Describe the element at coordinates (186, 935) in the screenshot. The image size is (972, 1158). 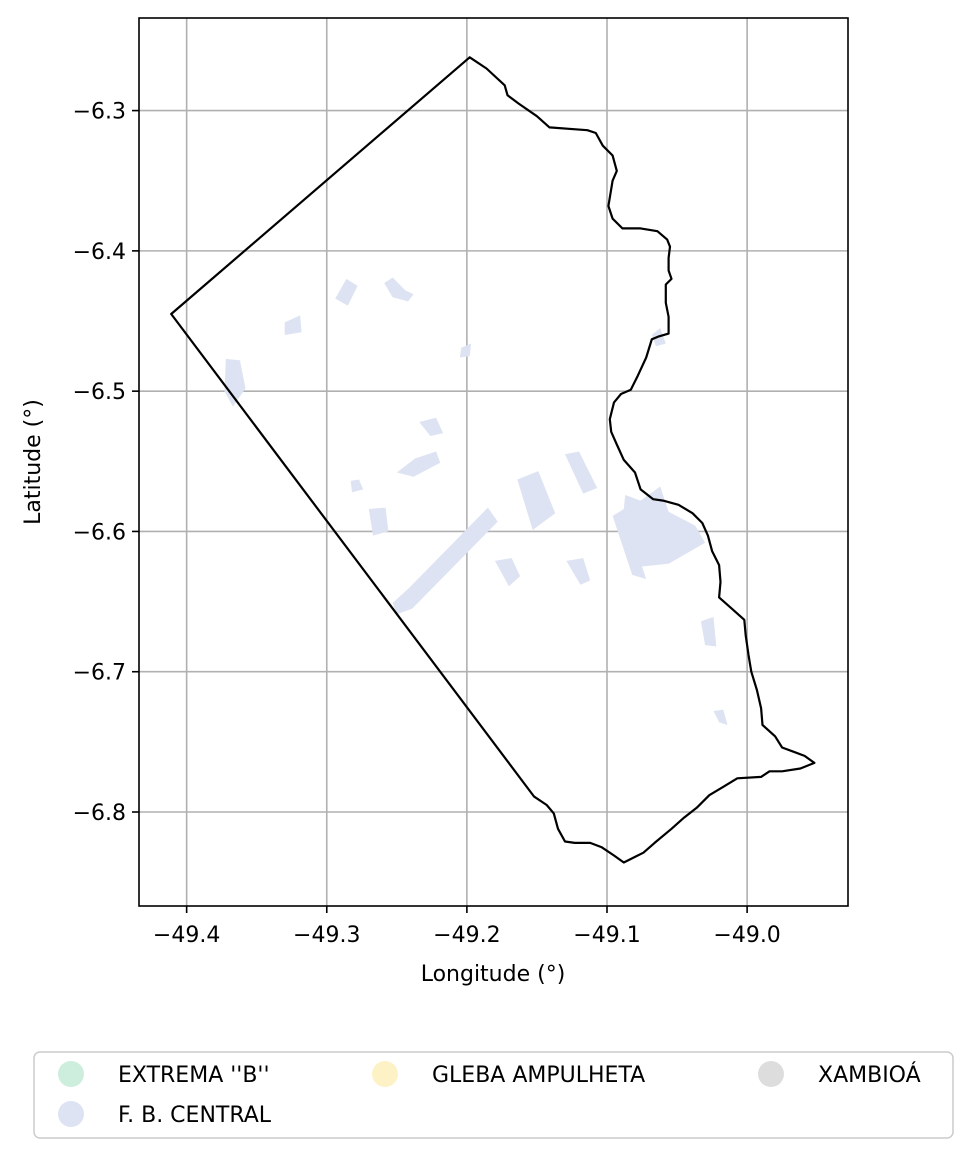
I see `x-tick-label: −49.4` at that location.